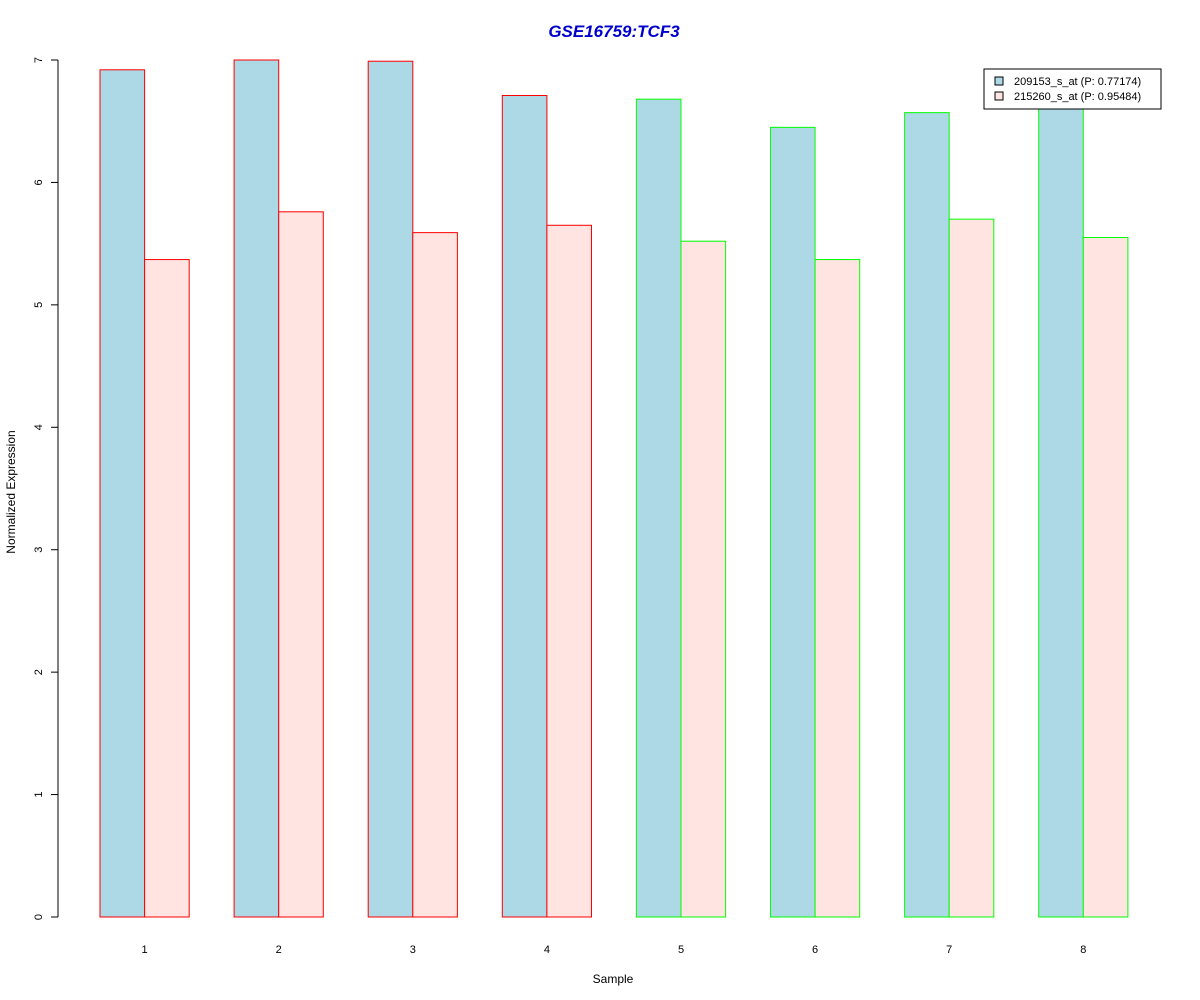 This screenshot has width=1200, height=1000. Describe the element at coordinates (815, 950) in the screenshot. I see `x-tick-label: 6` at that location.